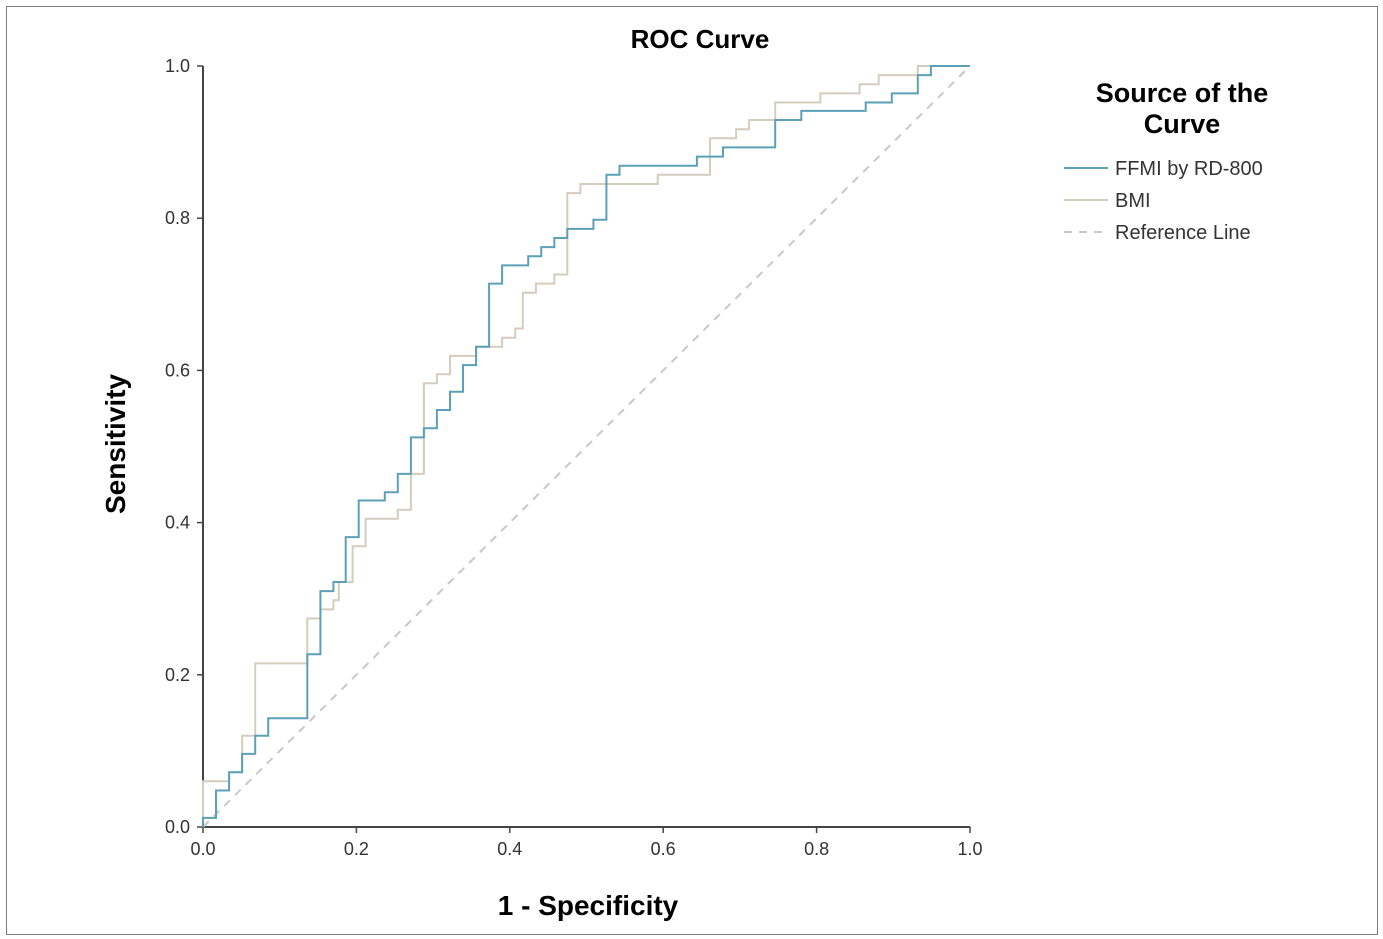 This screenshot has height=939, width=1383. Describe the element at coordinates (586, 842) in the screenshot. I see `x-axis: 0.0 0.2 0.4 0.6 0.8 1.0` at that location.